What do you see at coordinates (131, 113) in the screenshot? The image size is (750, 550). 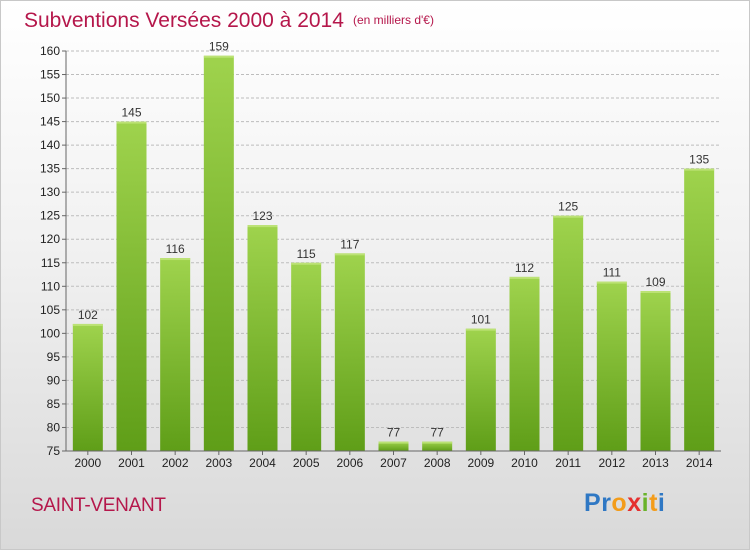 I see `data-label-2001: 145` at bounding box center [131, 113].